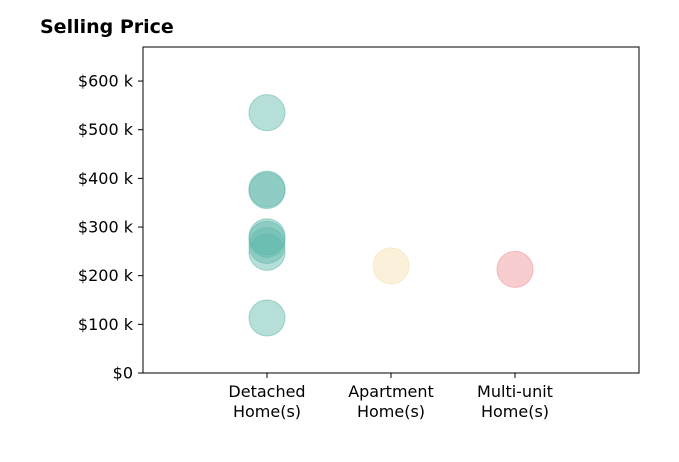 The height and width of the screenshot is (462, 679). I want to click on y-tick-label-5: $500 k, so click(106, 129).